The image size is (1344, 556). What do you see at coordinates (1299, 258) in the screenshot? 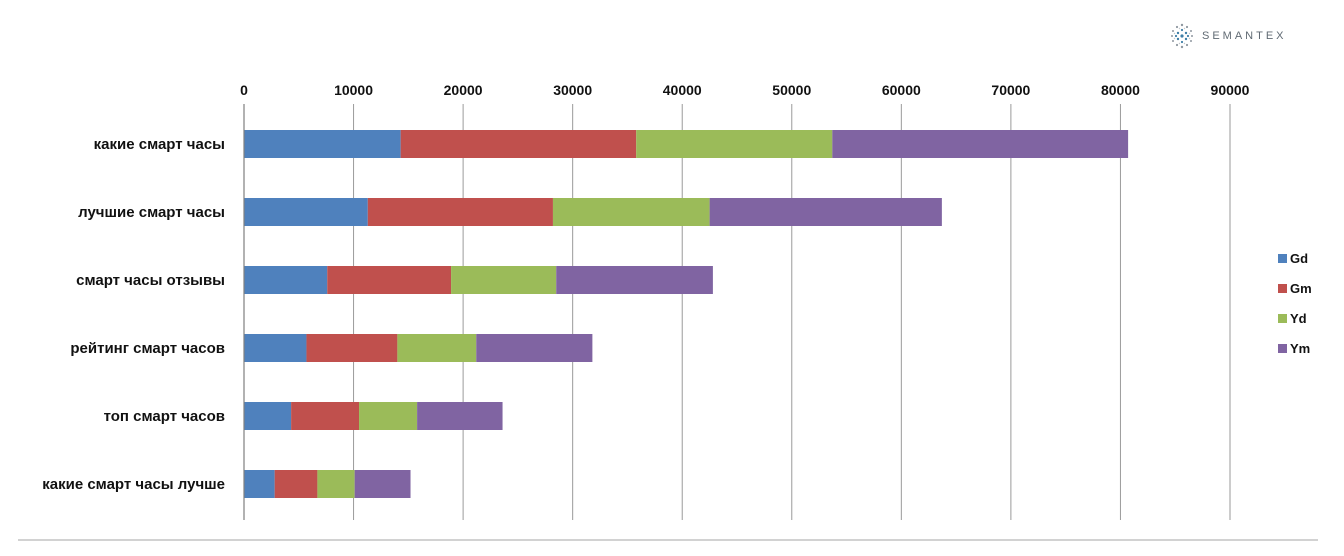
I see `legend-label-Gd: Gd` at bounding box center [1299, 258].